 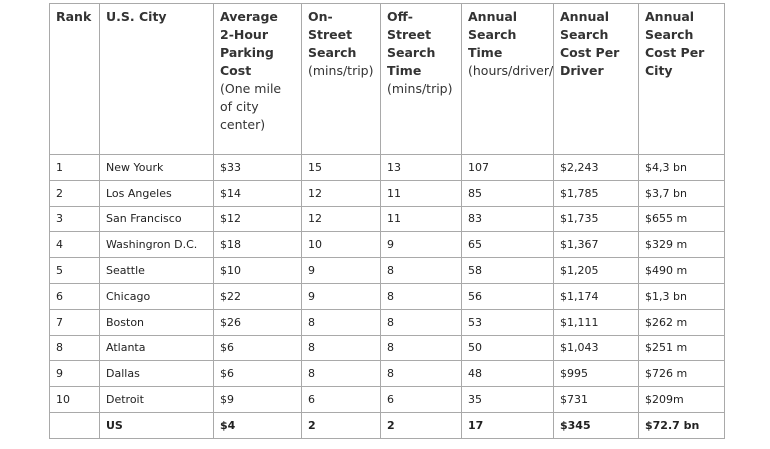 I want to click on table-cell: Seattle, so click(x=156, y=270).